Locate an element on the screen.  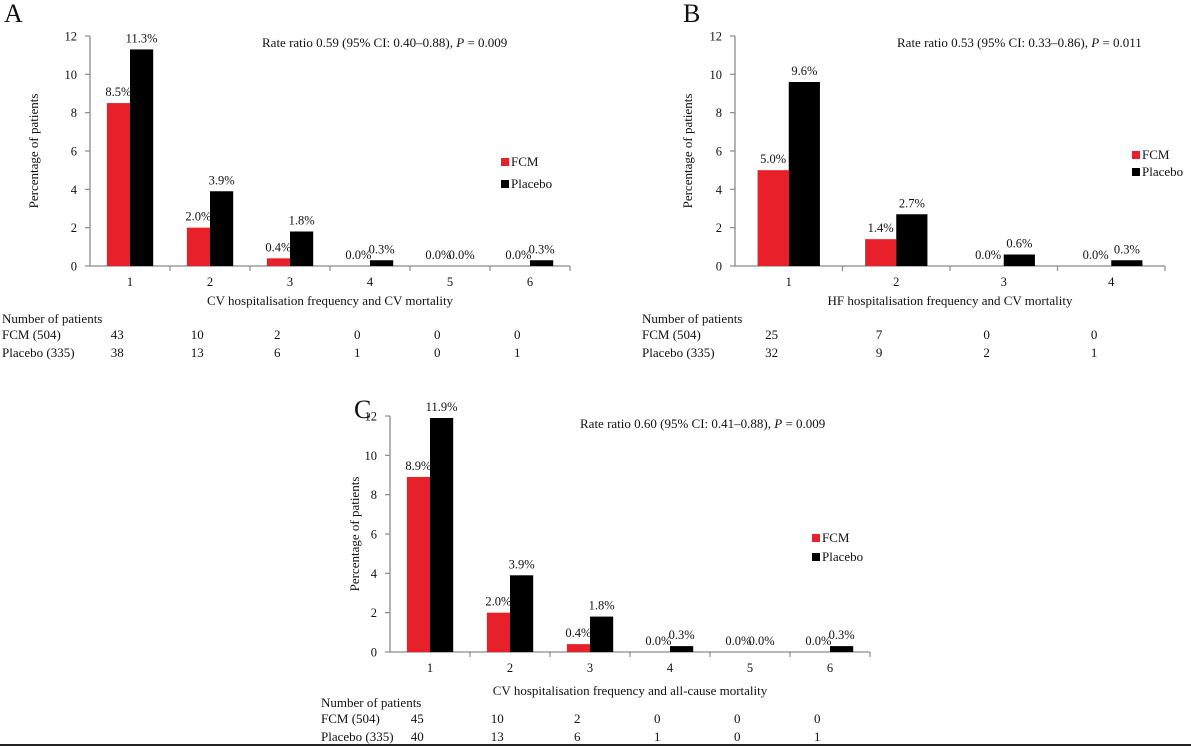
panel-b-x-tick-label: 1 is located at coordinates (789, 282).